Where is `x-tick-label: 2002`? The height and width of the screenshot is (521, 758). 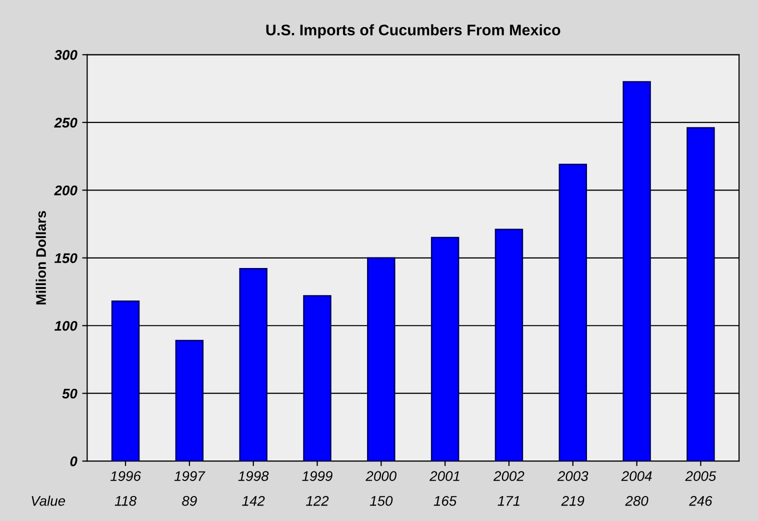 x-tick-label: 2002 is located at coordinates (508, 476).